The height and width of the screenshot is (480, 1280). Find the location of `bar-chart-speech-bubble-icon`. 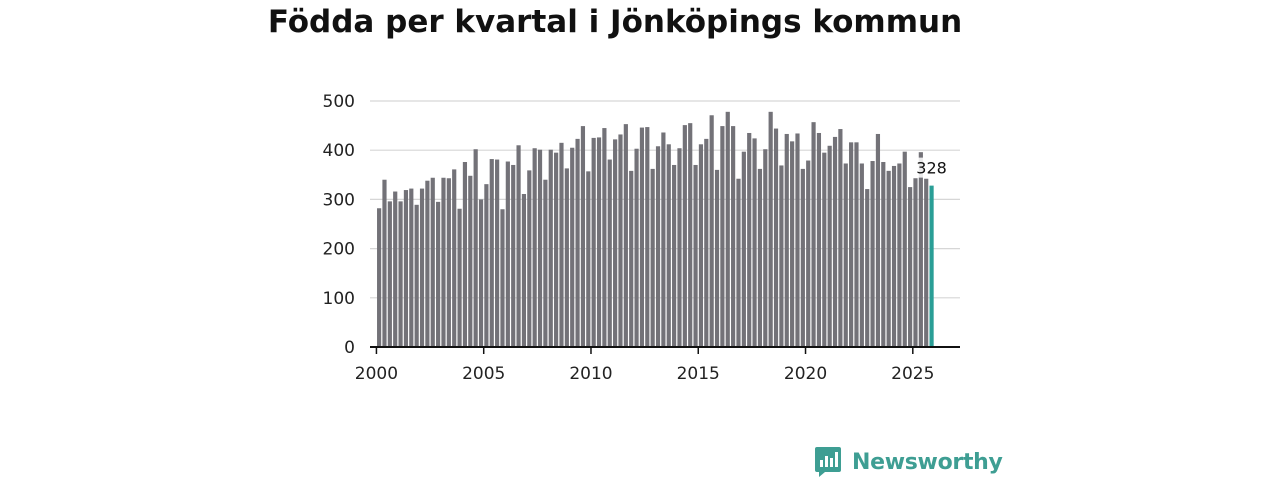

bar-chart-speech-bubble-icon is located at coordinates (828, 462).